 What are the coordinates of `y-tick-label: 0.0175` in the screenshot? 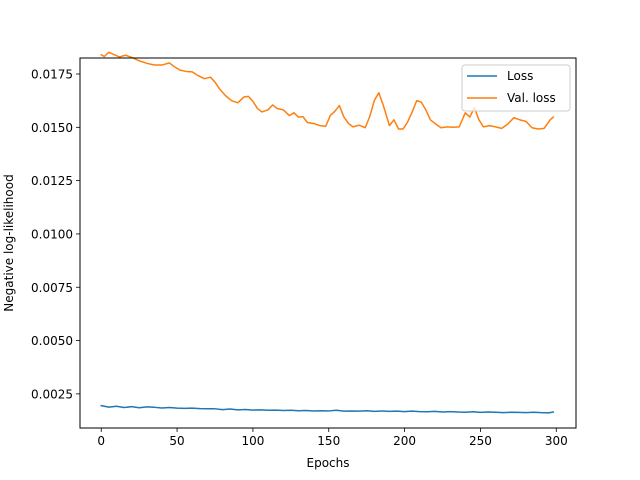 It's located at (52, 74).